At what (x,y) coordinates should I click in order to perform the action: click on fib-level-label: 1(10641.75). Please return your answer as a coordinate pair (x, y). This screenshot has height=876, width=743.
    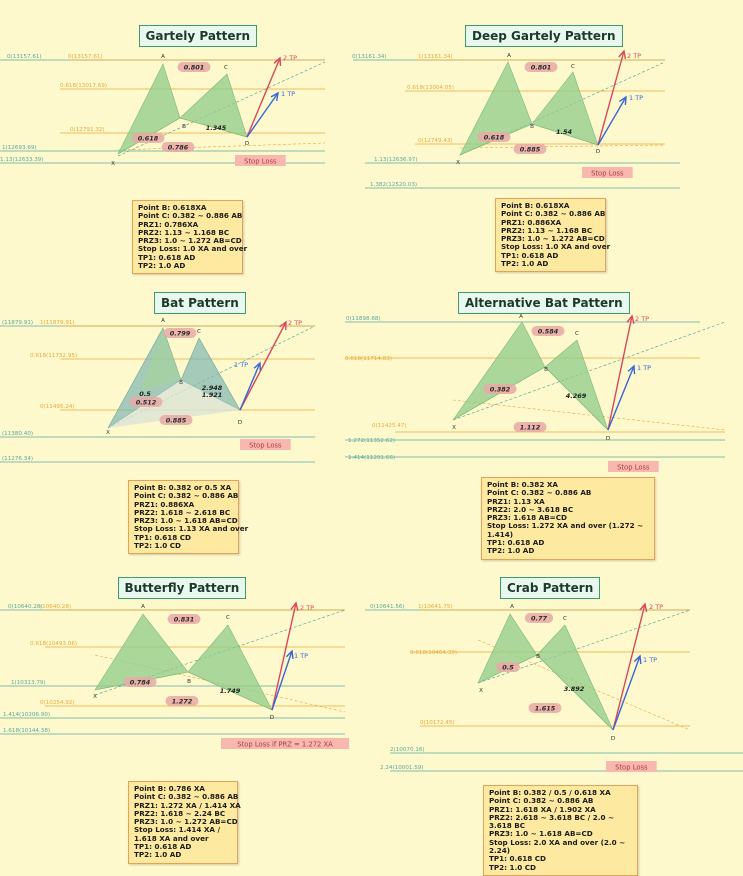
    Looking at the image, I should click on (435, 607).